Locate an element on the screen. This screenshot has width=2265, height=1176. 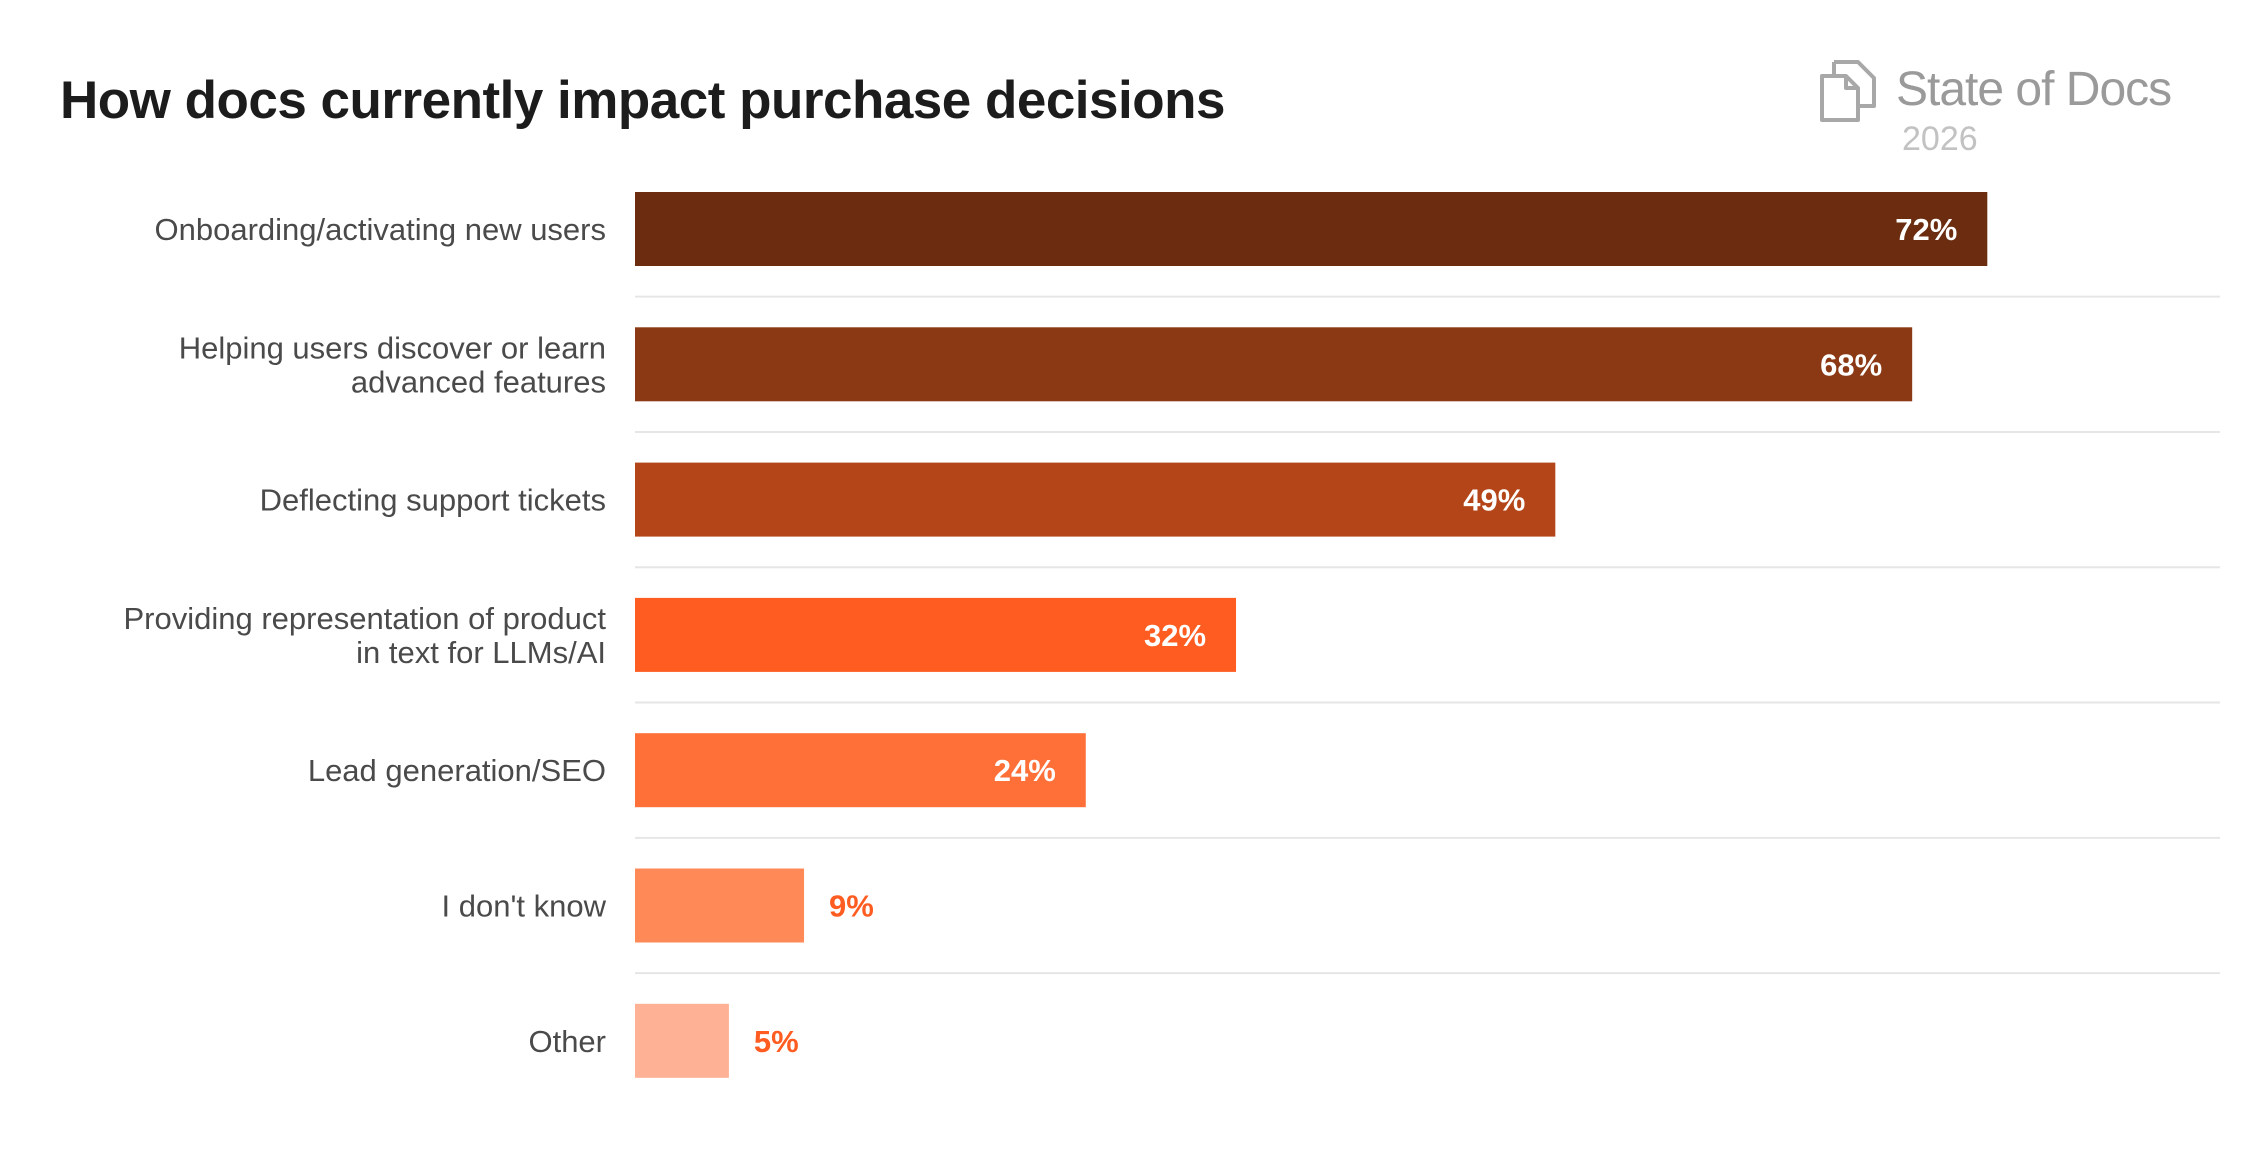
category-label: Other is located at coordinates (567, 1041).